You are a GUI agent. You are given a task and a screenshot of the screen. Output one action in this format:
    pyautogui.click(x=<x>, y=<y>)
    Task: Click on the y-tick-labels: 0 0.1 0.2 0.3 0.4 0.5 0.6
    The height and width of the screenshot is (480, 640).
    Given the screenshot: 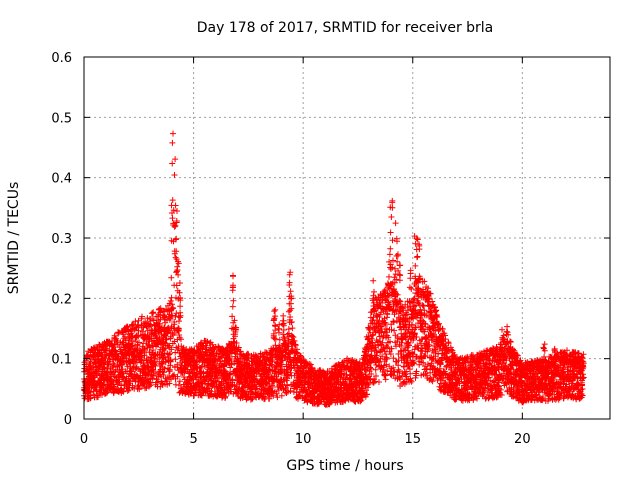 What is the action you would take?
    pyautogui.click(x=61, y=239)
    